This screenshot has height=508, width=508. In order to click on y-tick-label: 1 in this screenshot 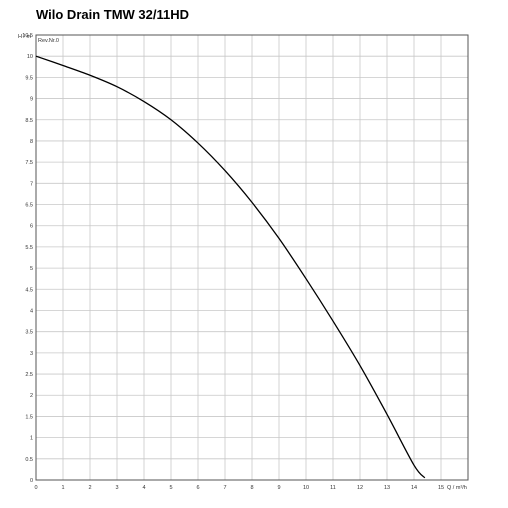, I will do `click(31, 439)`.